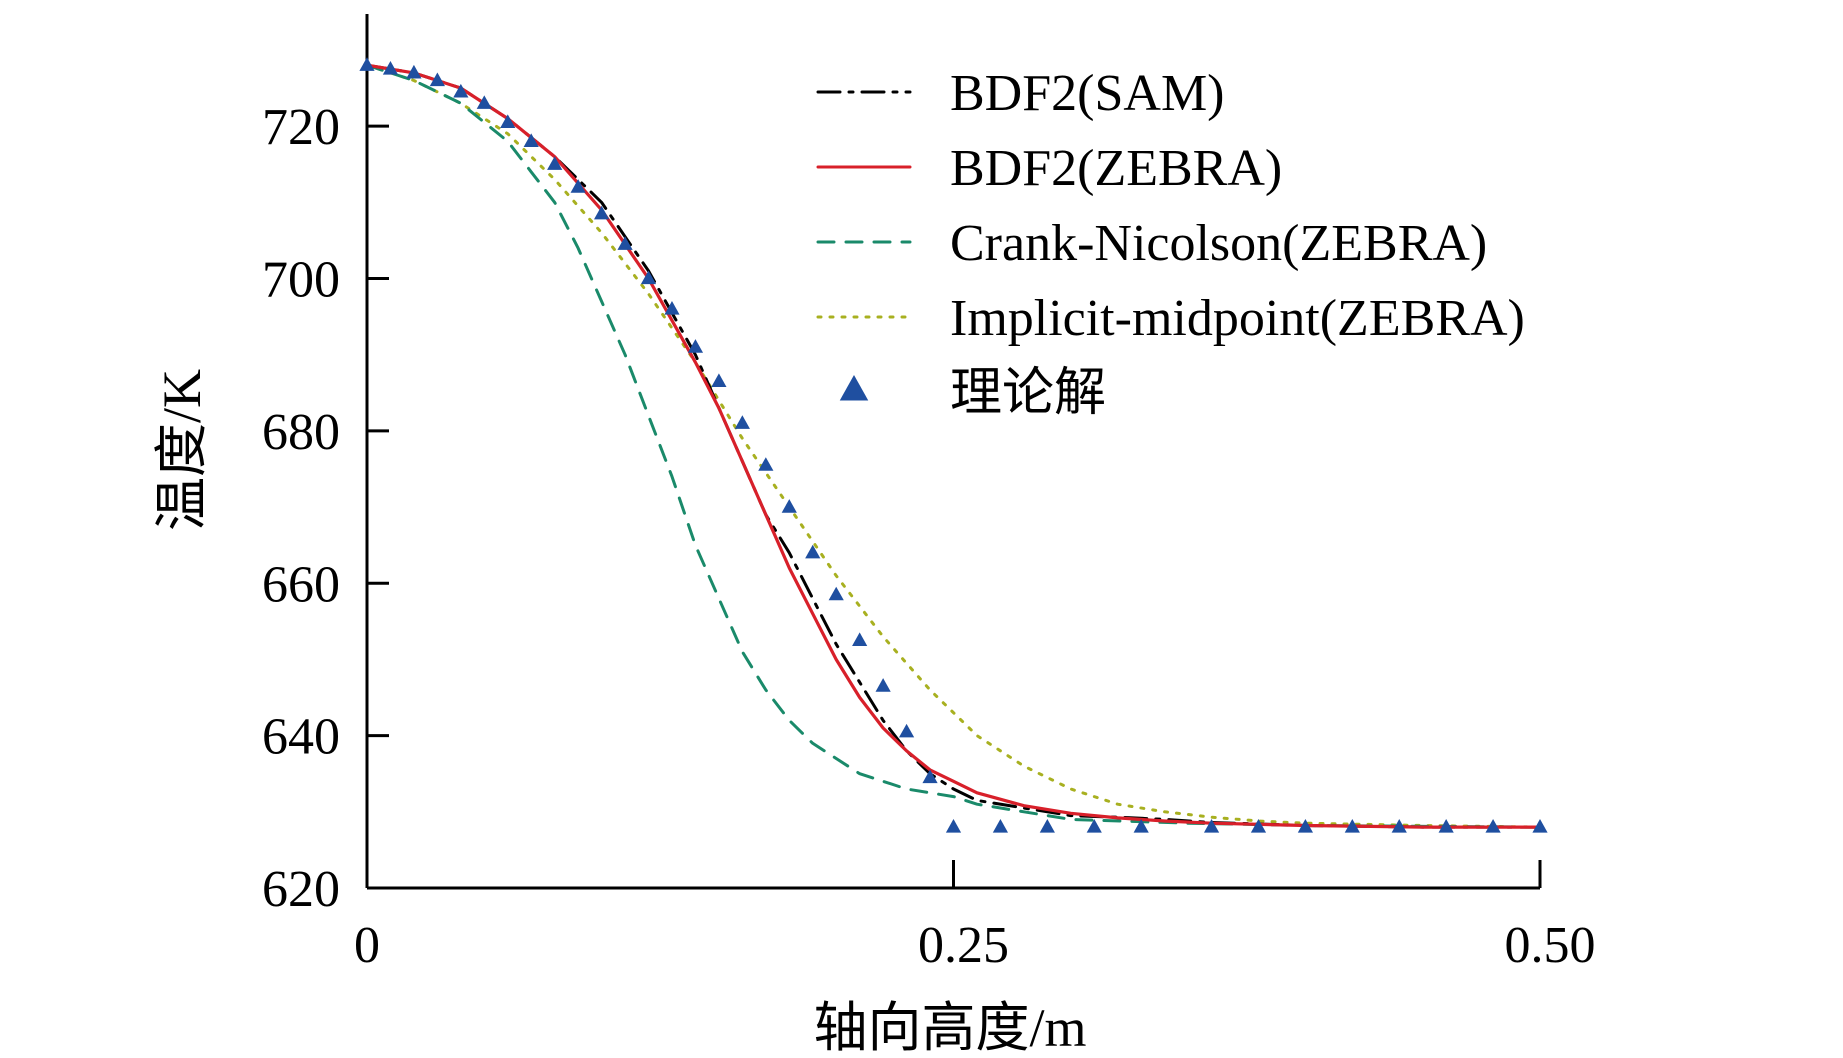  What do you see at coordinates (301, 432) in the screenshot?
I see `y-tick-label: 680` at bounding box center [301, 432].